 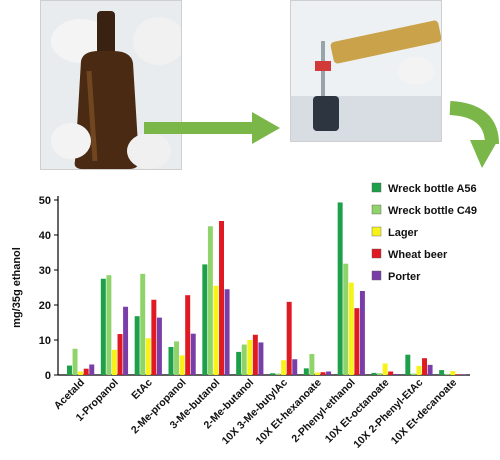 I want to click on bottle-icon, so click(x=111, y=85).